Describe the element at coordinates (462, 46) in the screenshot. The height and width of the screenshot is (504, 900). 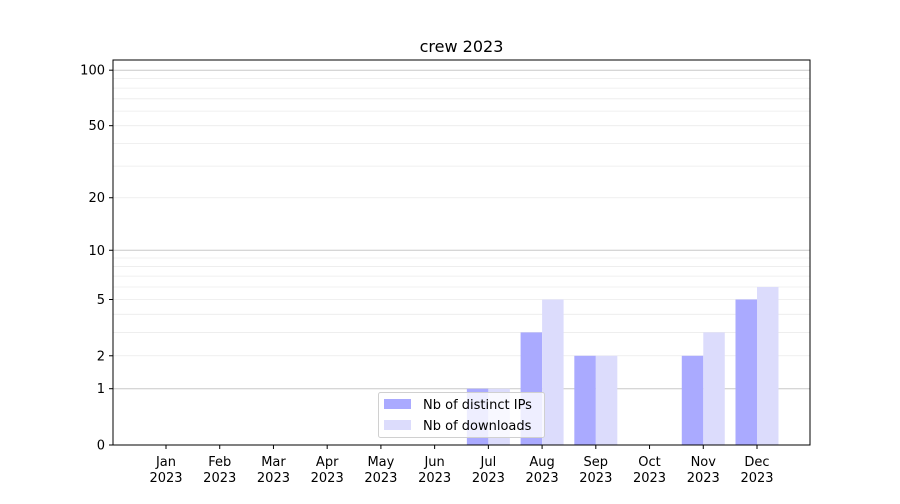
I see `chart-title: crew 2023` at that location.